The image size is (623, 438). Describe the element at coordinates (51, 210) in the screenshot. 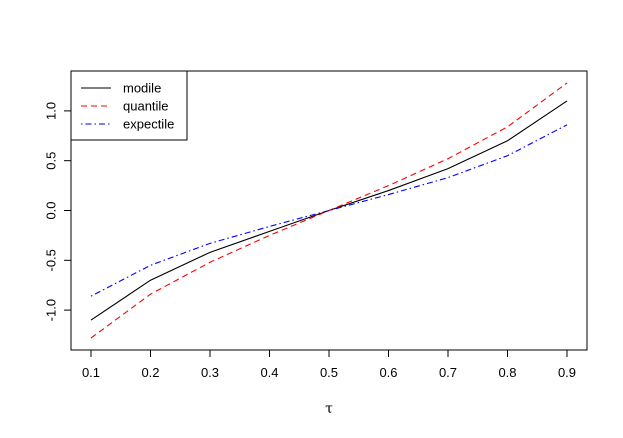

I see `y-tick-label: 0.0` at that location.